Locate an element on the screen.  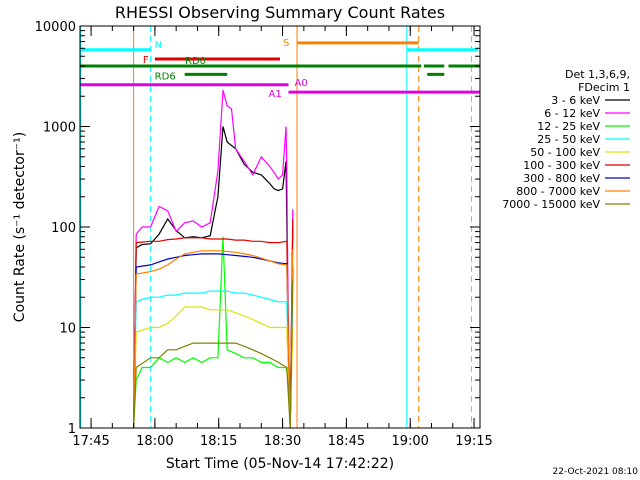
flag-label-a1: A1 is located at coordinates (275, 94).